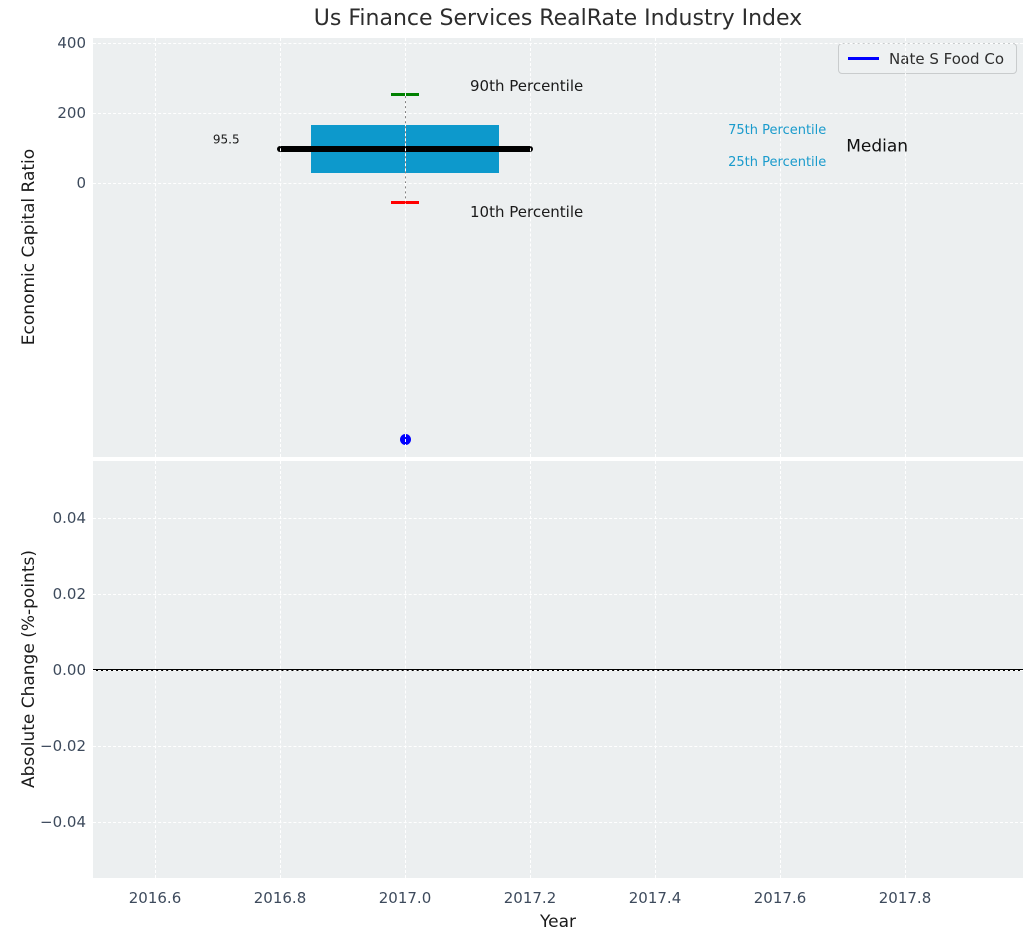 Image resolution: width=1034 pixels, height=942 pixels. Describe the element at coordinates (558, 922) in the screenshot. I see `x-axis-label: Year` at that location.